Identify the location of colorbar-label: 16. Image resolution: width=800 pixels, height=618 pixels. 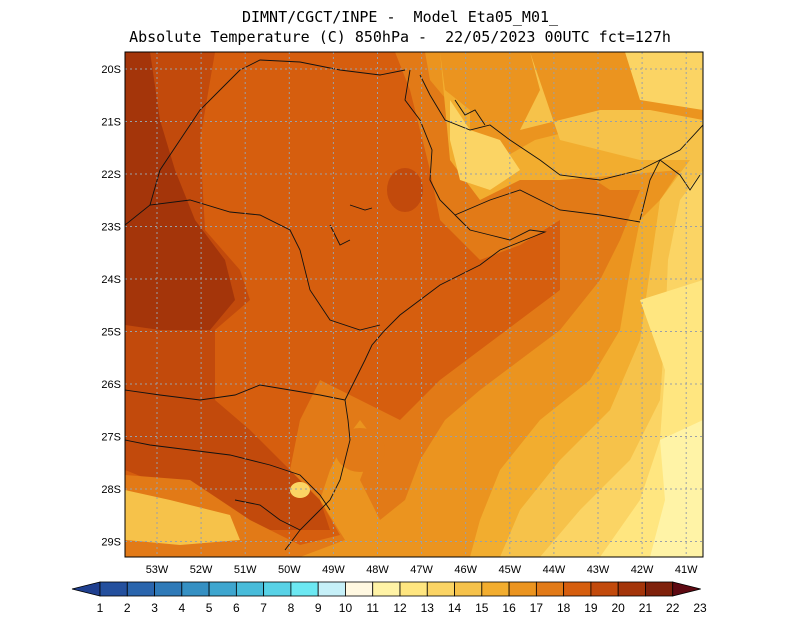
(509, 608).